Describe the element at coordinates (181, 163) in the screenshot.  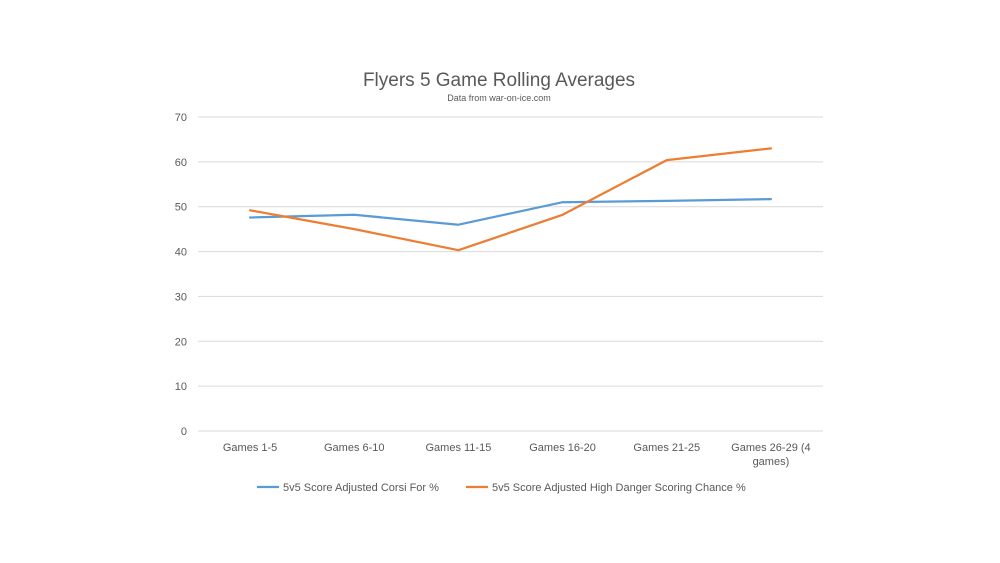
I see `y-tick-label: 60` at that location.